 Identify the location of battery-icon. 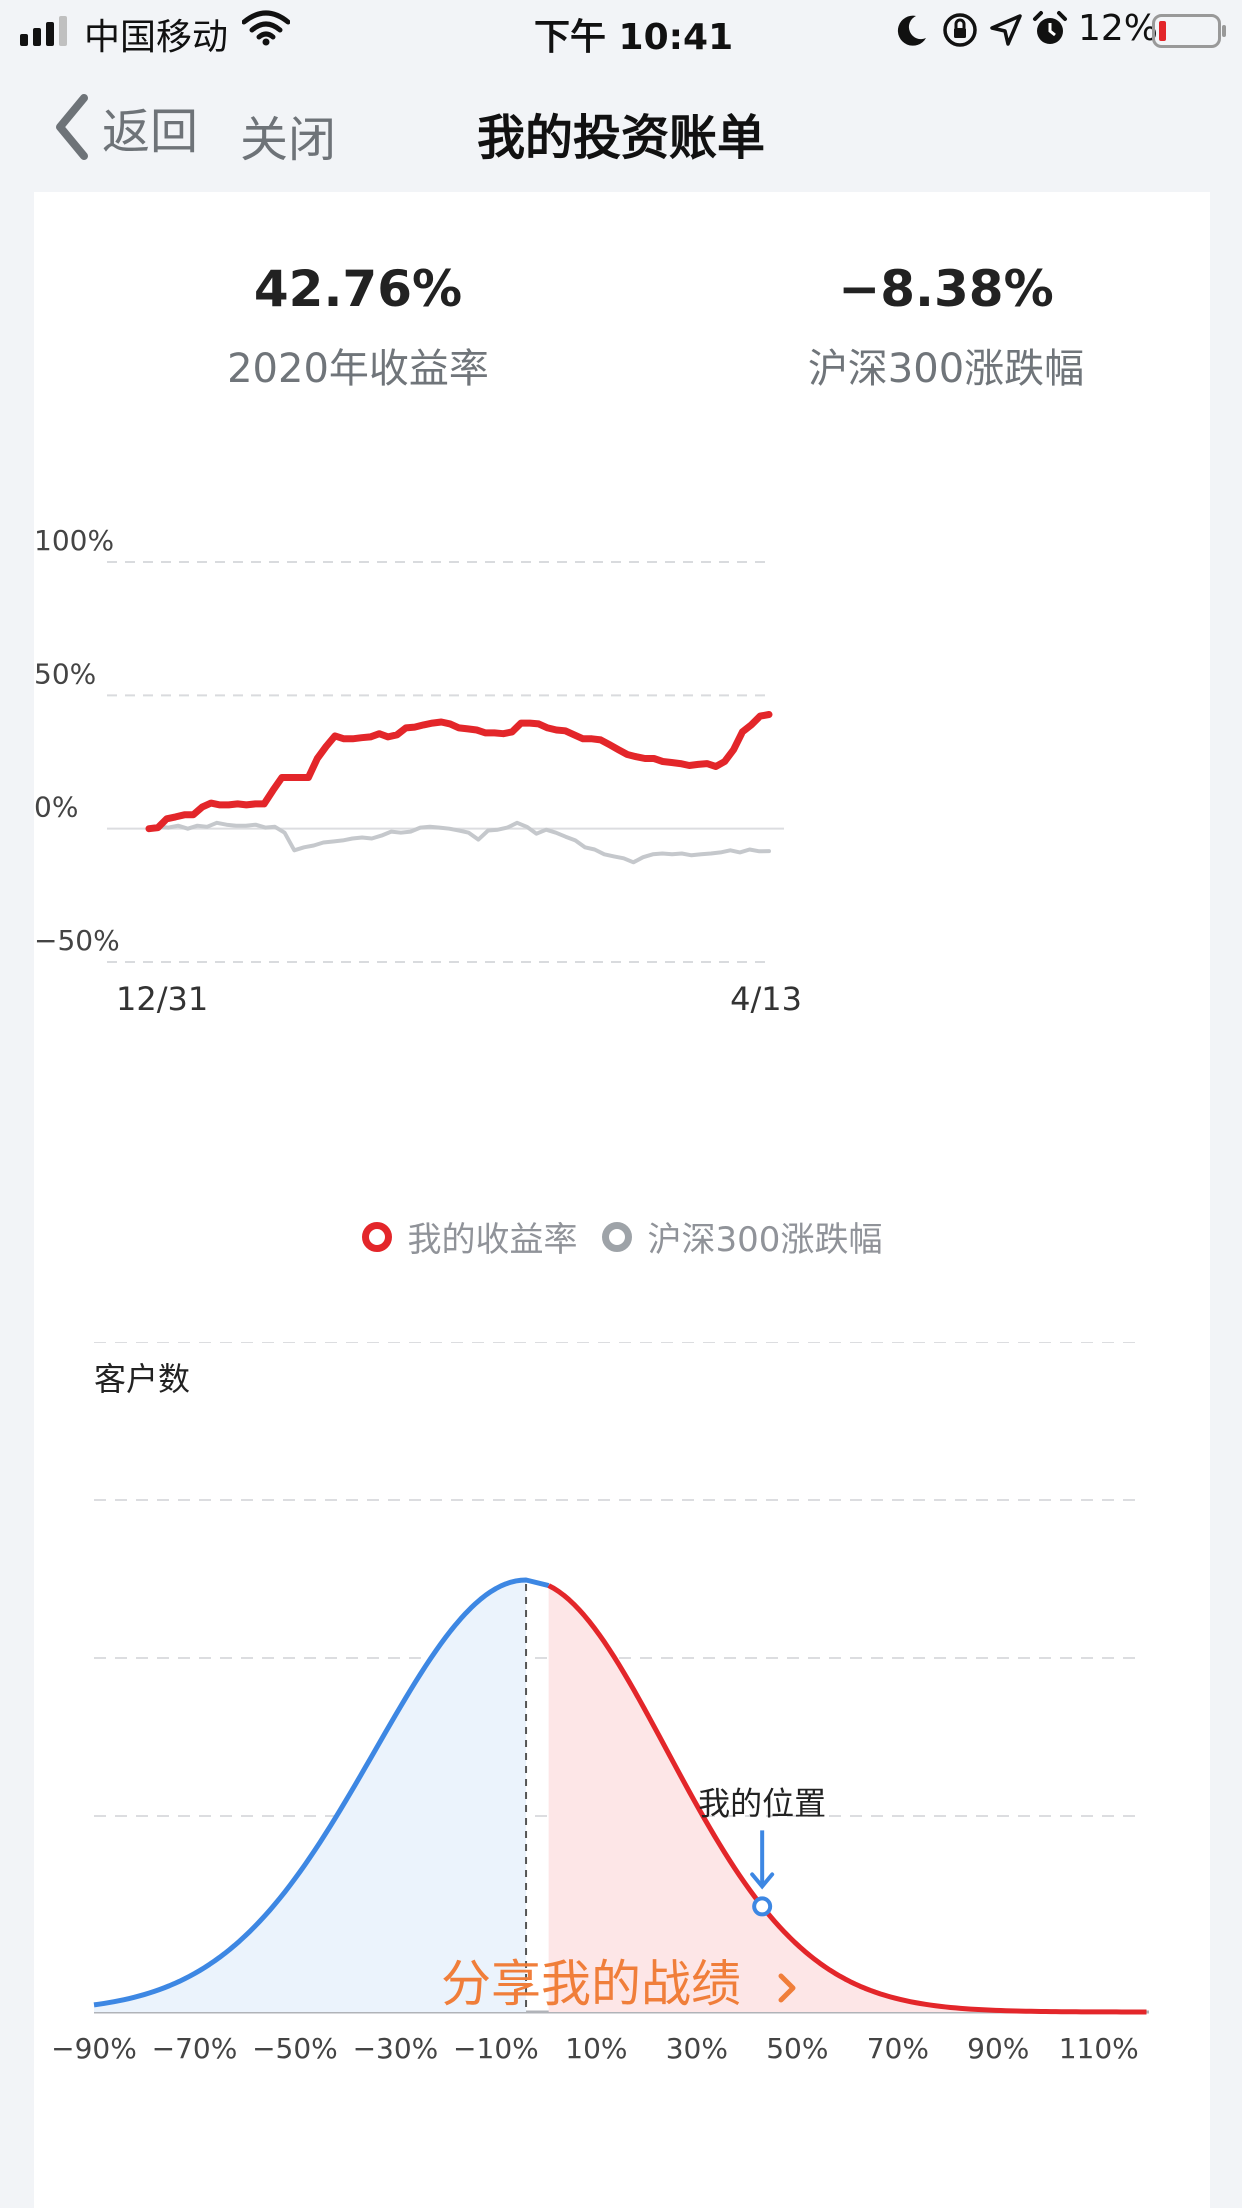
(1189, 31).